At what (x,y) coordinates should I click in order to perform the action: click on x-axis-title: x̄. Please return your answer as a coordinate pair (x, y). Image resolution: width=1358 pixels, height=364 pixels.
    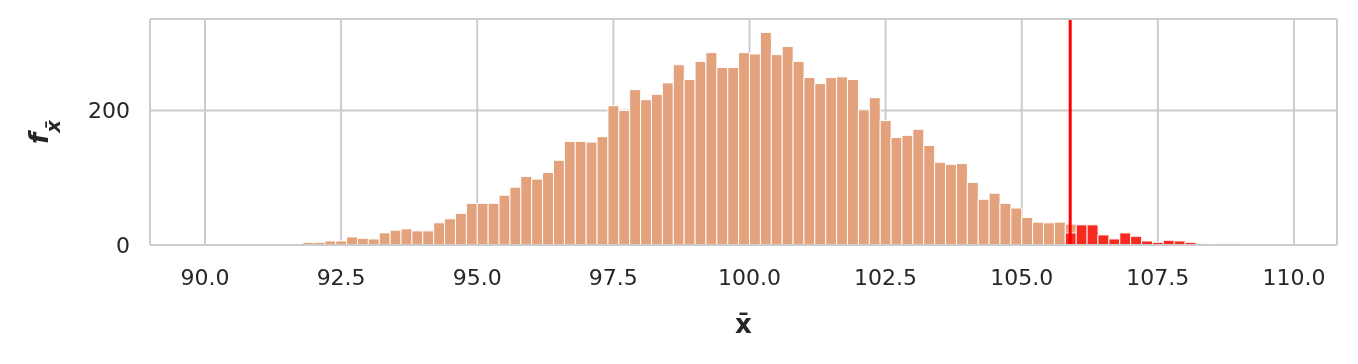
    Looking at the image, I should click on (744, 324).